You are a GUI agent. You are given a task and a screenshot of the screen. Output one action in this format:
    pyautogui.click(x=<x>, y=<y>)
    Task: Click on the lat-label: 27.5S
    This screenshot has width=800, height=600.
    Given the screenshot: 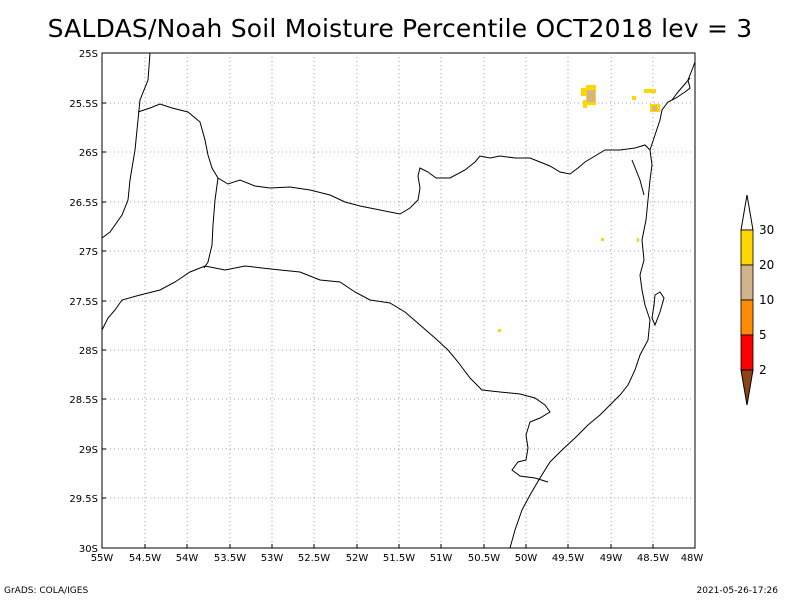 What is the action you would take?
    pyautogui.click(x=83, y=302)
    